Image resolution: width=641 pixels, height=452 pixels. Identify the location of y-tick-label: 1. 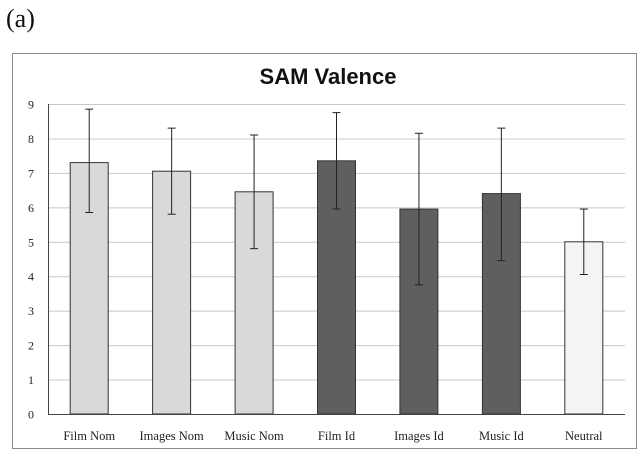
(31, 380).